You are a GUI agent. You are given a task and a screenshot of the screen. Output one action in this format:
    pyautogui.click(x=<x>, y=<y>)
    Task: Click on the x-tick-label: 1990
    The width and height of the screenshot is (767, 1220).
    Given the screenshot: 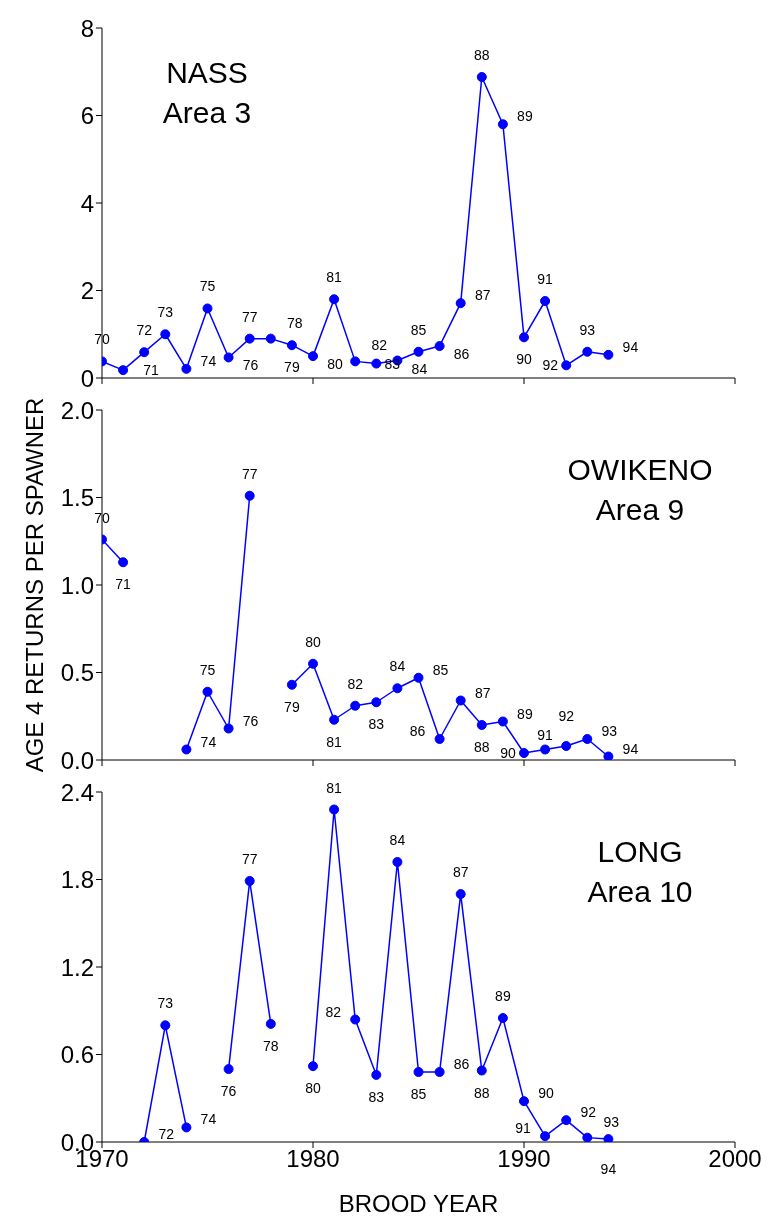 What is the action you would take?
    pyautogui.click(x=524, y=1159)
    